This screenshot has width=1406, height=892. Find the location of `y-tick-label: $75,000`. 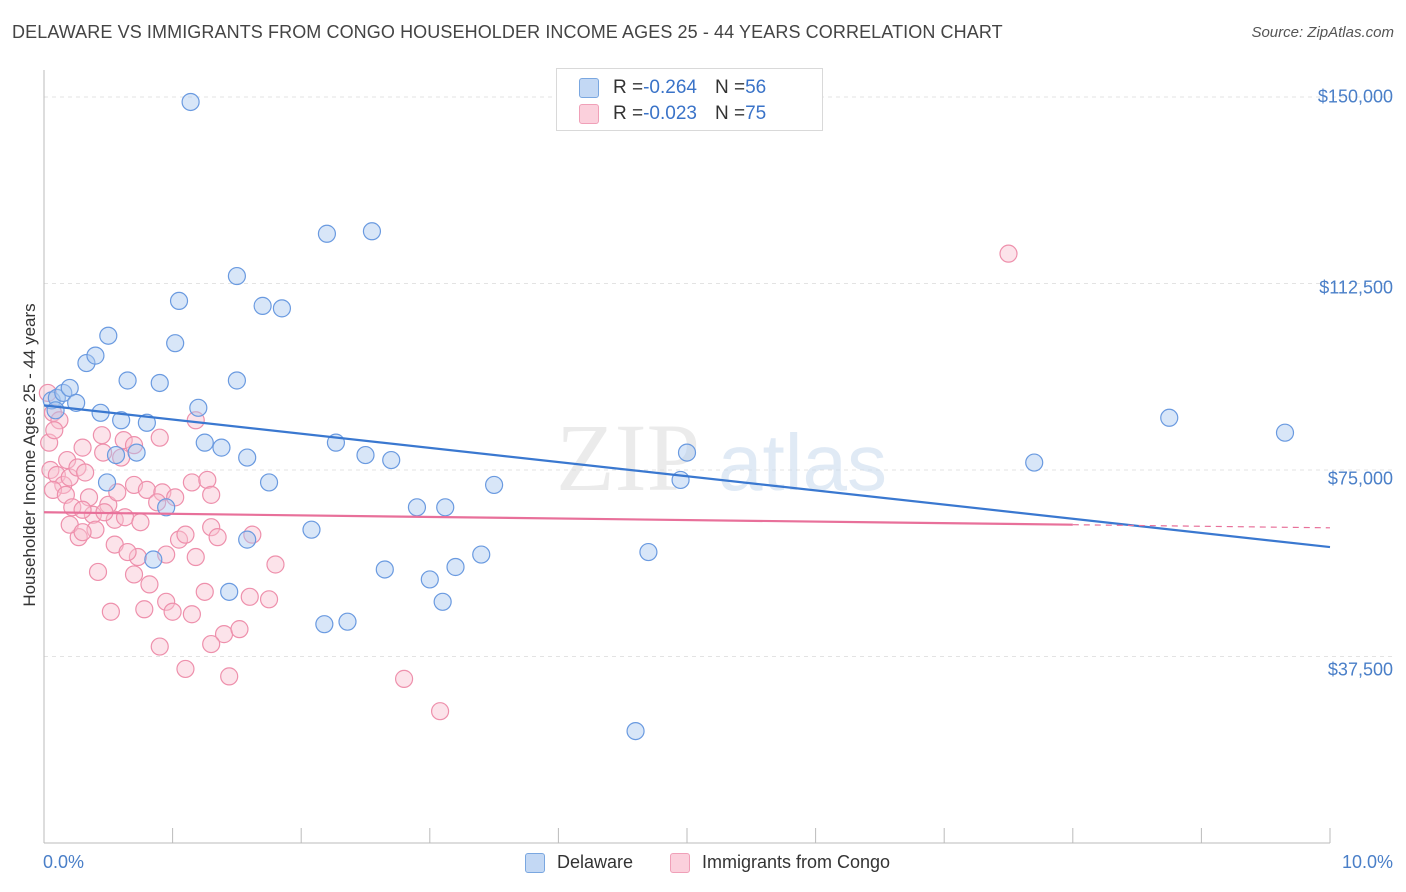

y-tick-label: $75,000 is located at coordinates (1360, 478).